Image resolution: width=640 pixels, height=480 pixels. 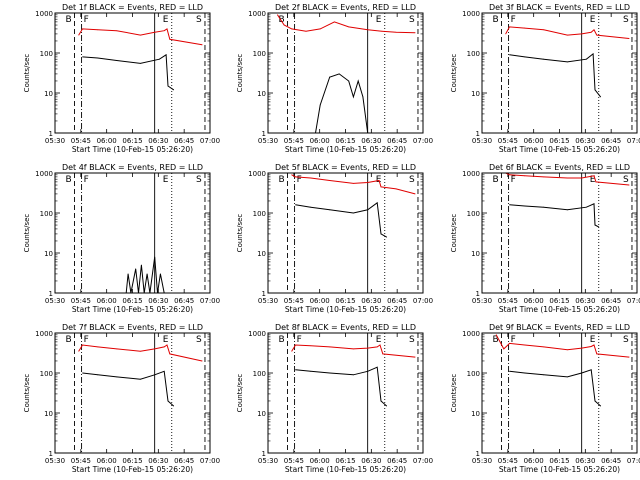 I want to click on x-tick-label: 05:45, so click(x=81, y=461).